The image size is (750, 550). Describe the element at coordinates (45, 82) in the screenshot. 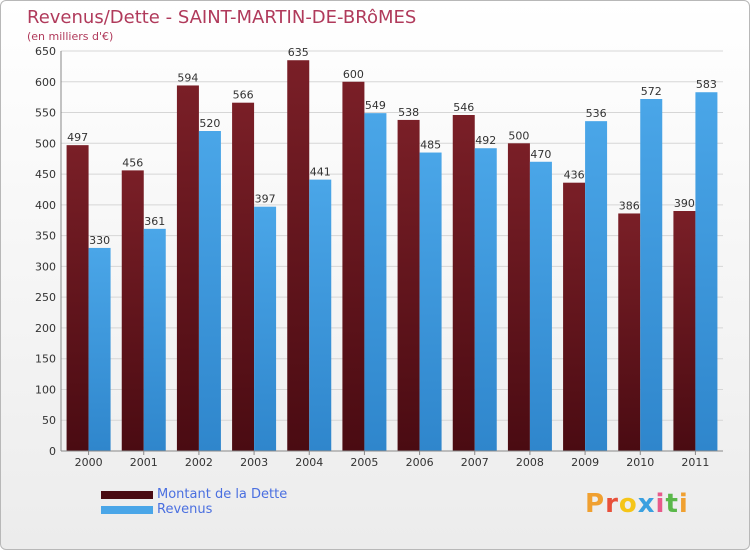

I see `y-tick-label: 600` at that location.